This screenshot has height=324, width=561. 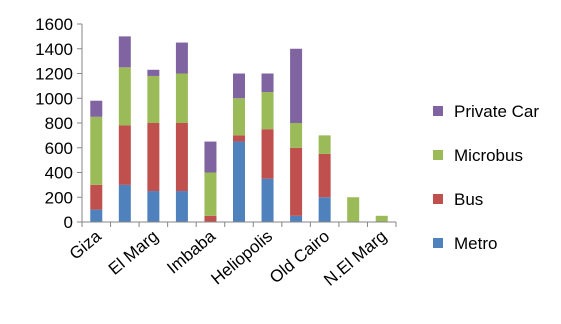 I want to click on y-axis: 0 200 400 600 800 1000 1200 1400 1600, so click(x=59, y=123).